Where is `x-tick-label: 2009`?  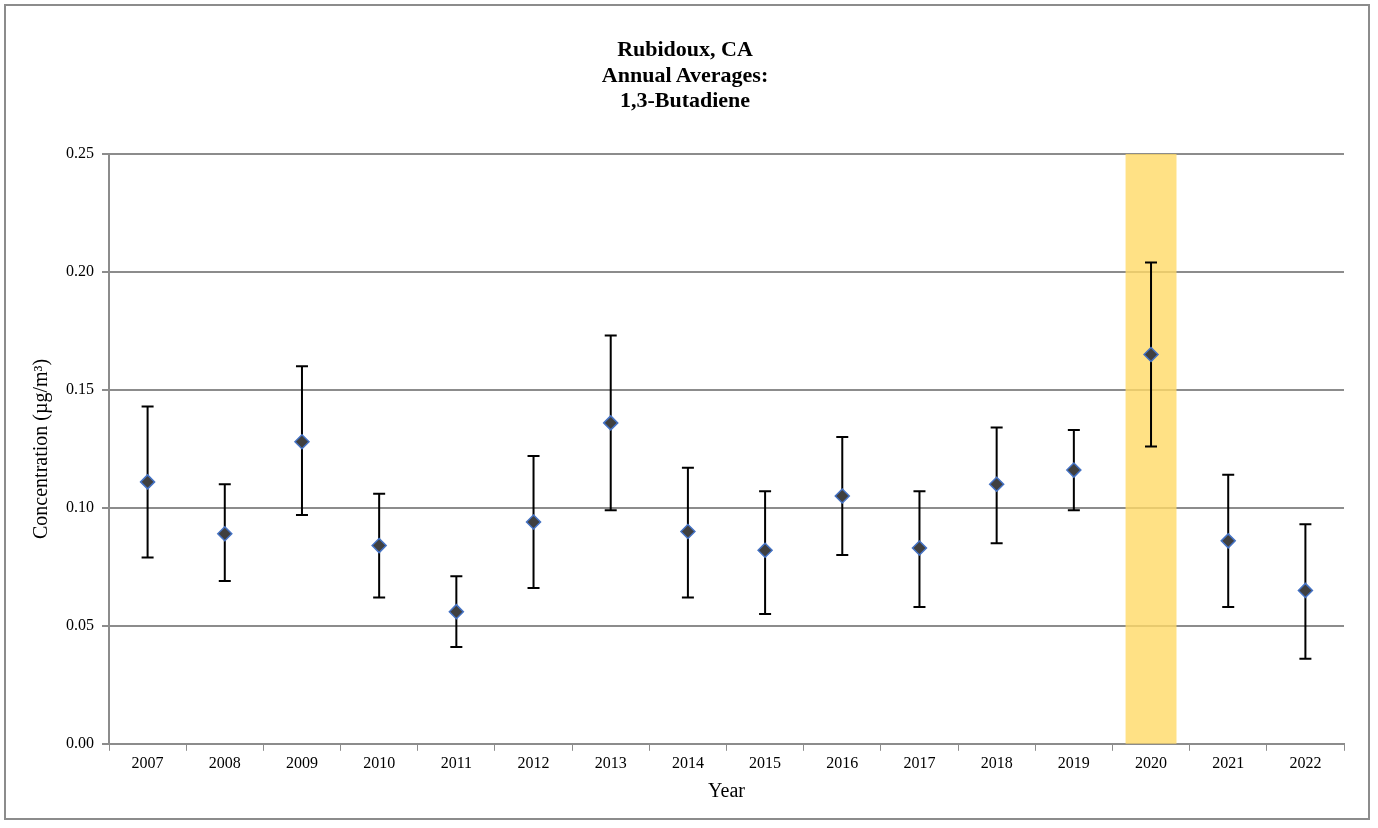 x-tick-label: 2009 is located at coordinates (301, 762).